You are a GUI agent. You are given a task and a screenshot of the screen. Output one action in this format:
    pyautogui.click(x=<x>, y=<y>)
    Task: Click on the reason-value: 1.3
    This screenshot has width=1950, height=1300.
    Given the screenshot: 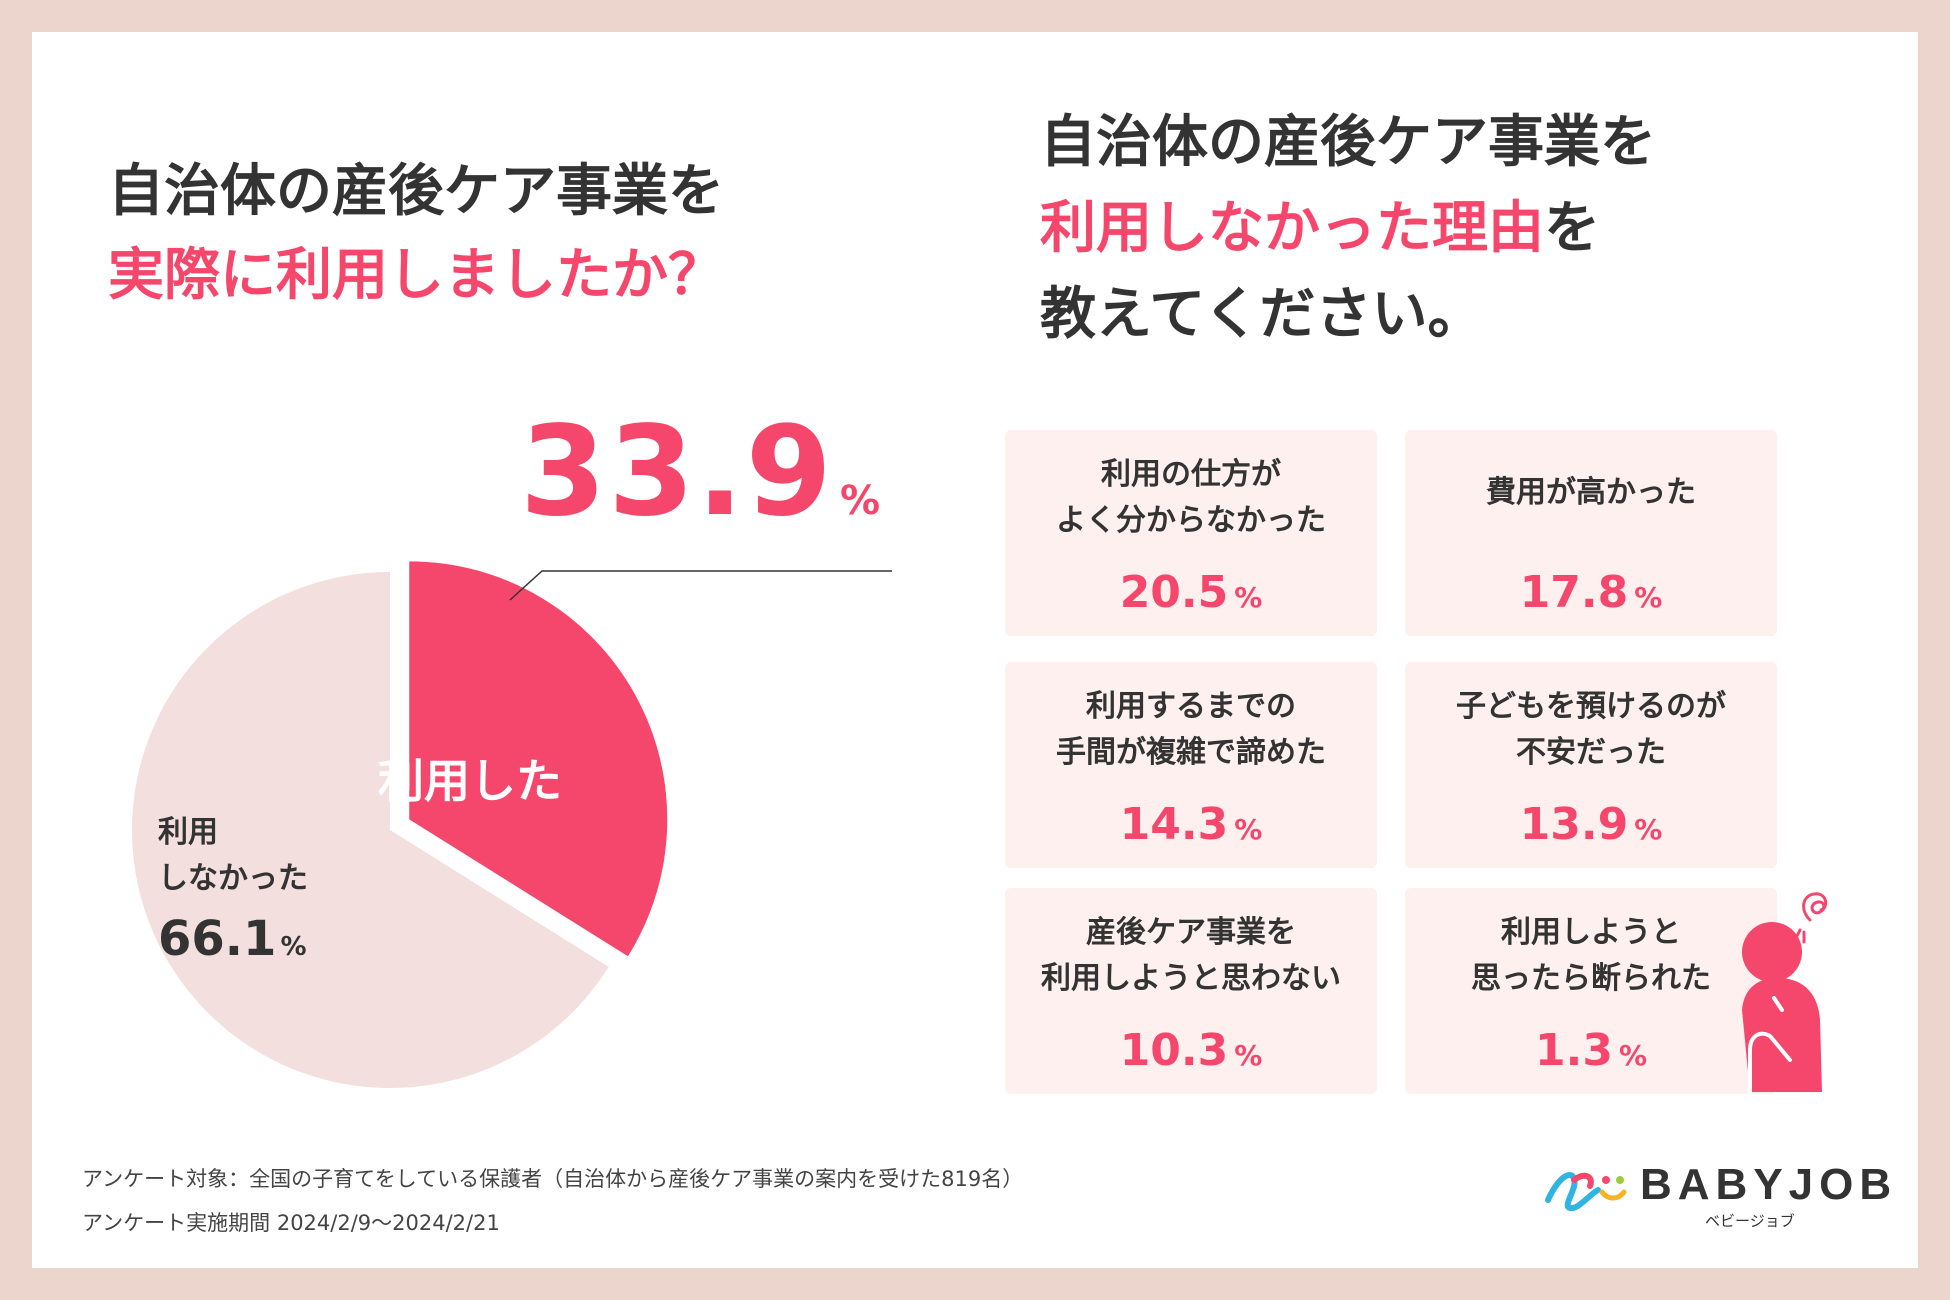 What is the action you would take?
    pyautogui.click(x=1573, y=1050)
    